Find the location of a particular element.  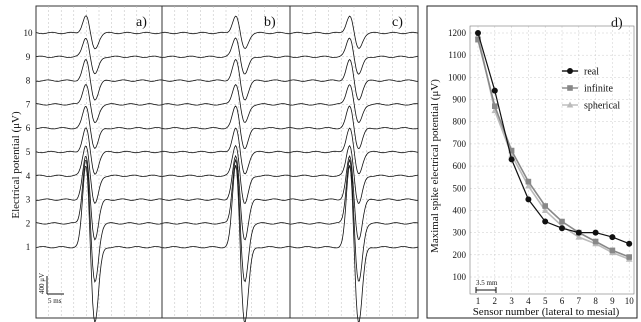

plot-d-legend: real infinite spherical is located at coordinates (591, 89).